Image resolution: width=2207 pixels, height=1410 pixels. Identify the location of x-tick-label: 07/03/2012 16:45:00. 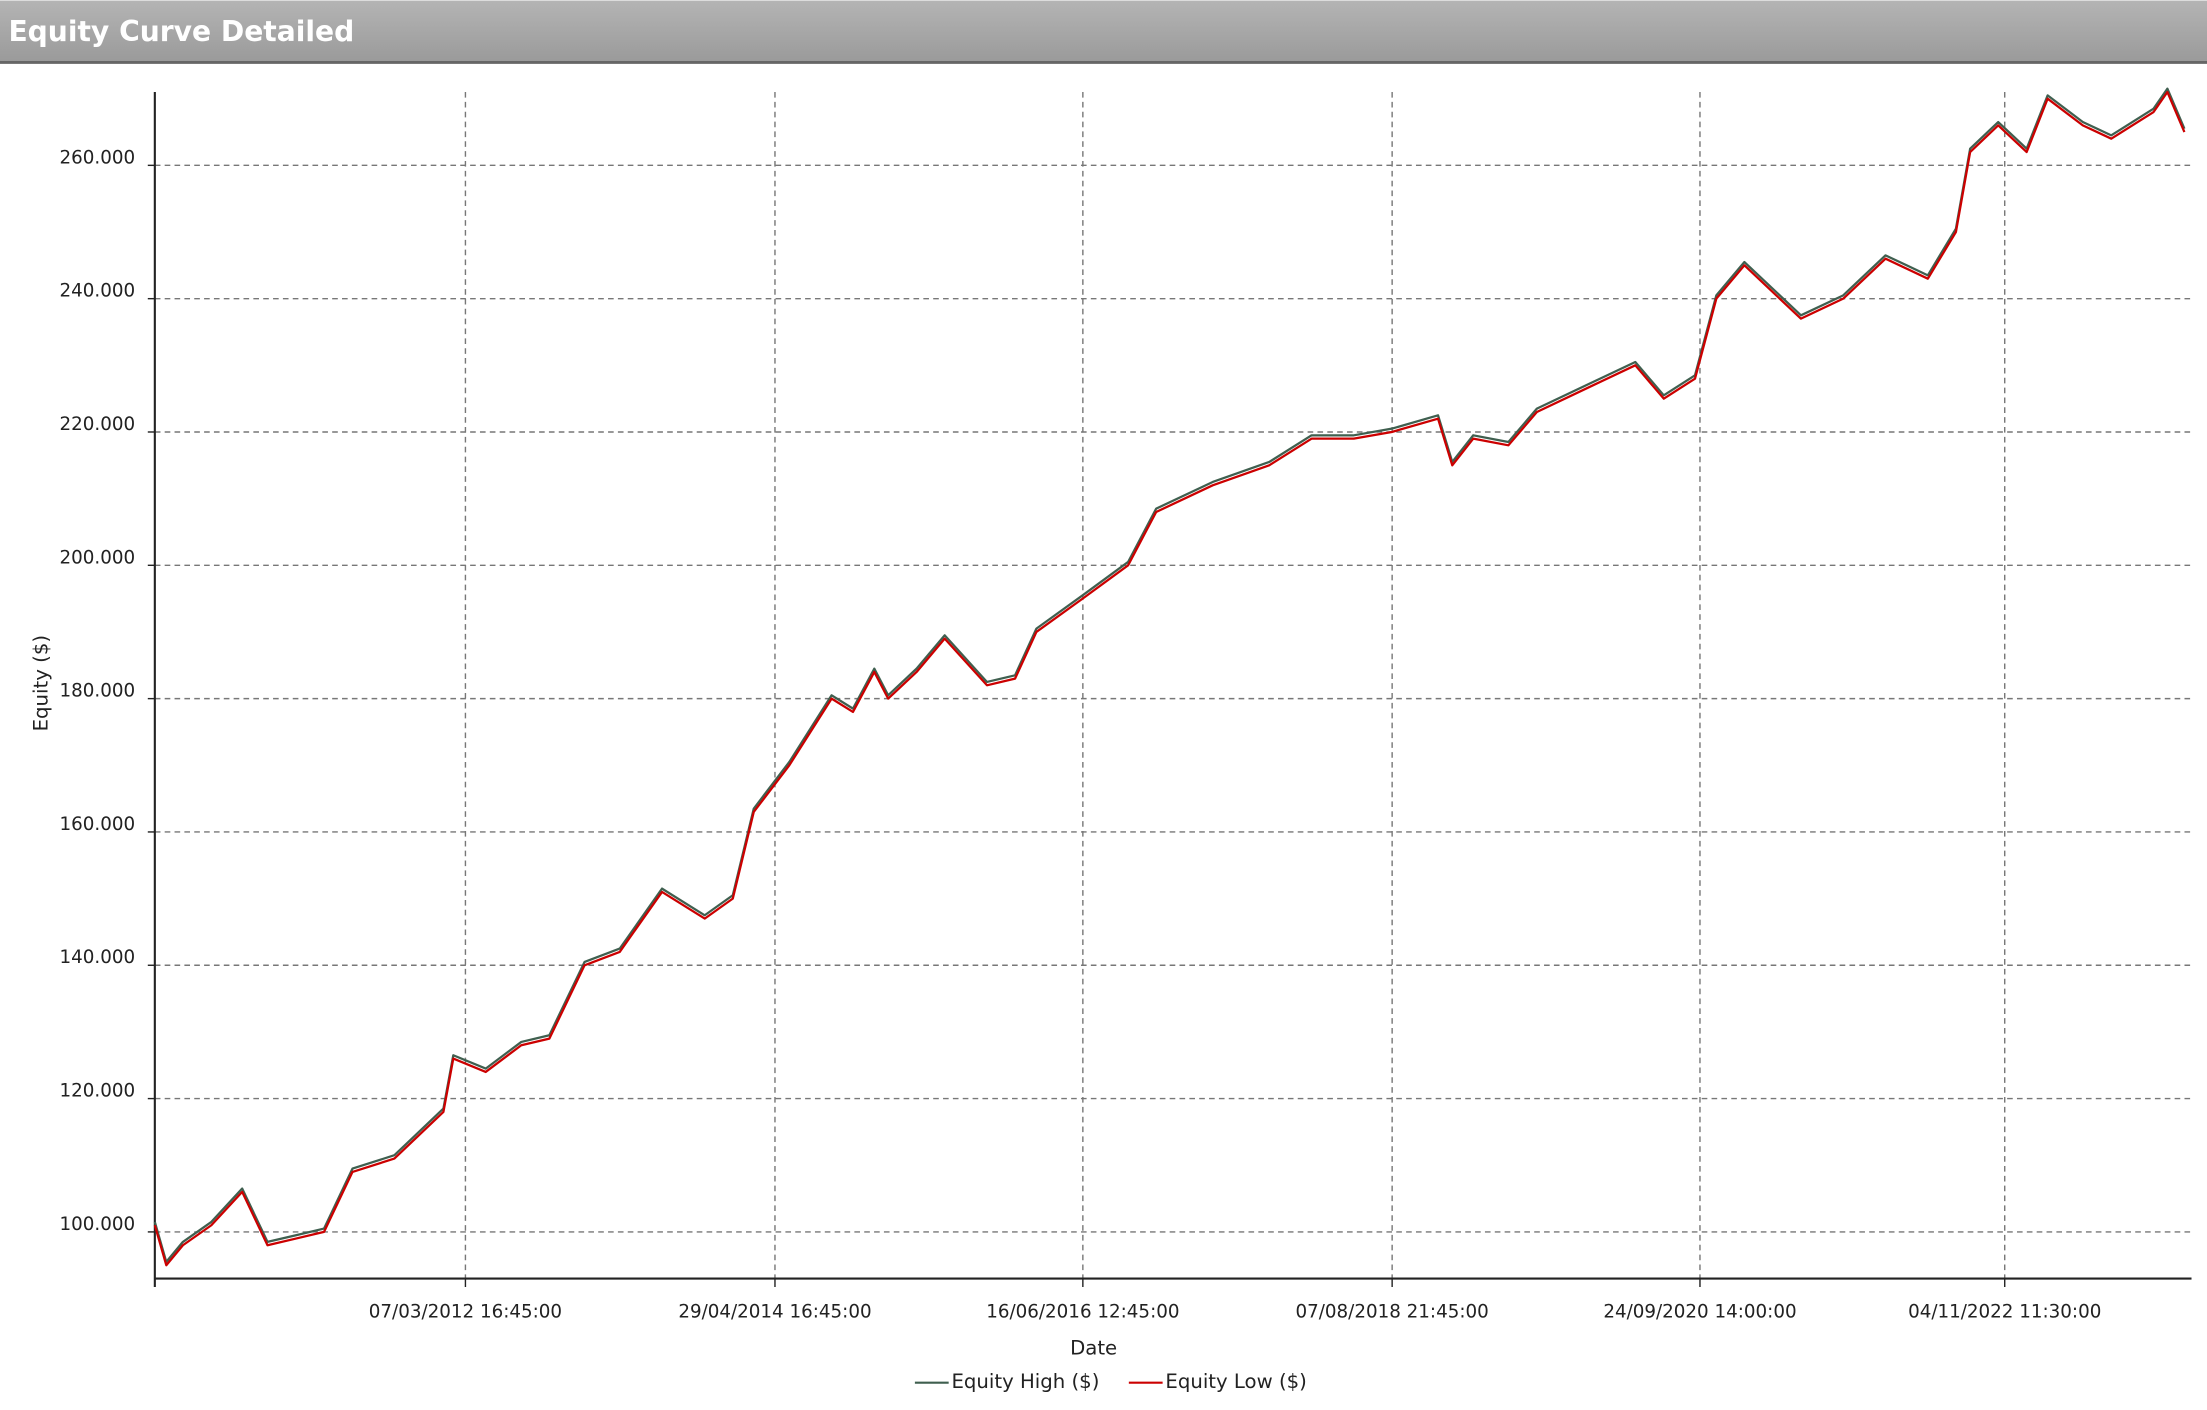
(465, 1311).